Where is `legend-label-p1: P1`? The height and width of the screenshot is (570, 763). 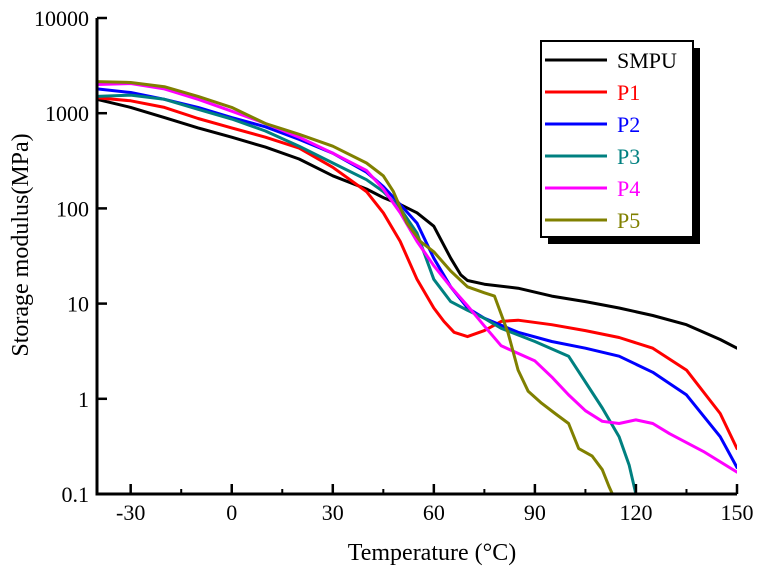 legend-label-p1: P1 is located at coordinates (628, 92).